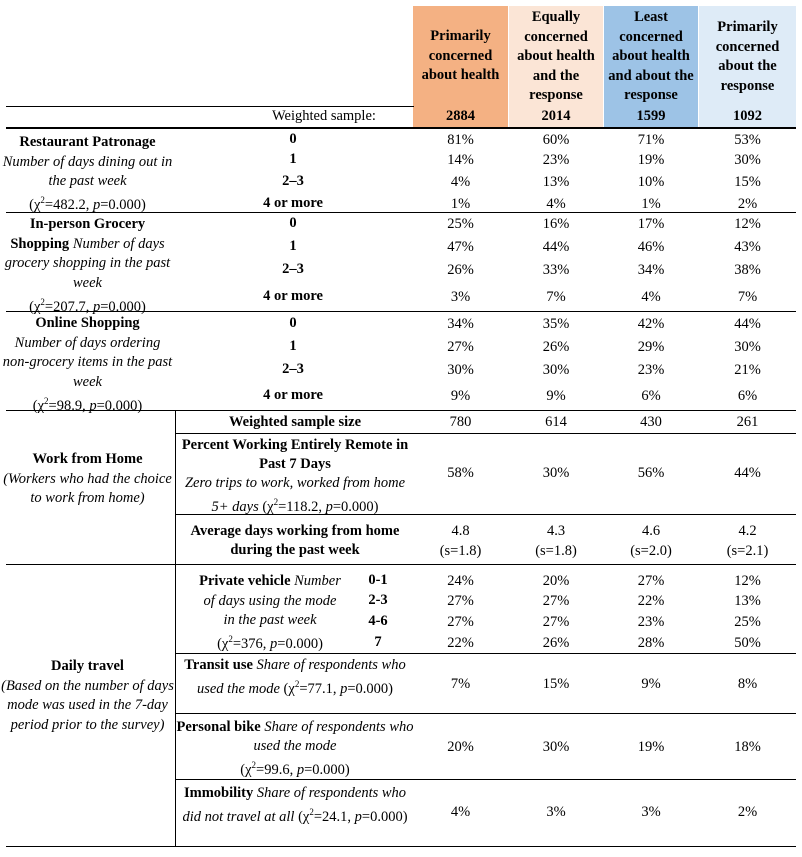 The height and width of the screenshot is (857, 802). What do you see at coordinates (651, 643) in the screenshot?
I see `private-vehicle-cell: 28%` at bounding box center [651, 643].